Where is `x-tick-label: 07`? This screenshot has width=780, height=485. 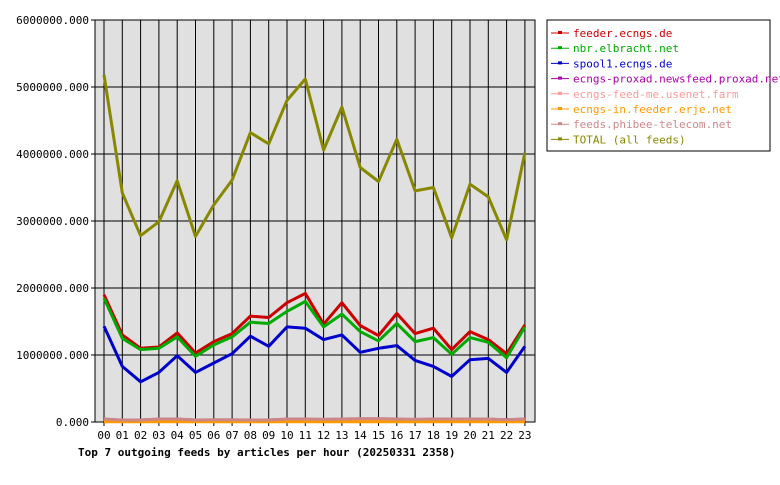 x-tick-label: 07 is located at coordinates (231, 435).